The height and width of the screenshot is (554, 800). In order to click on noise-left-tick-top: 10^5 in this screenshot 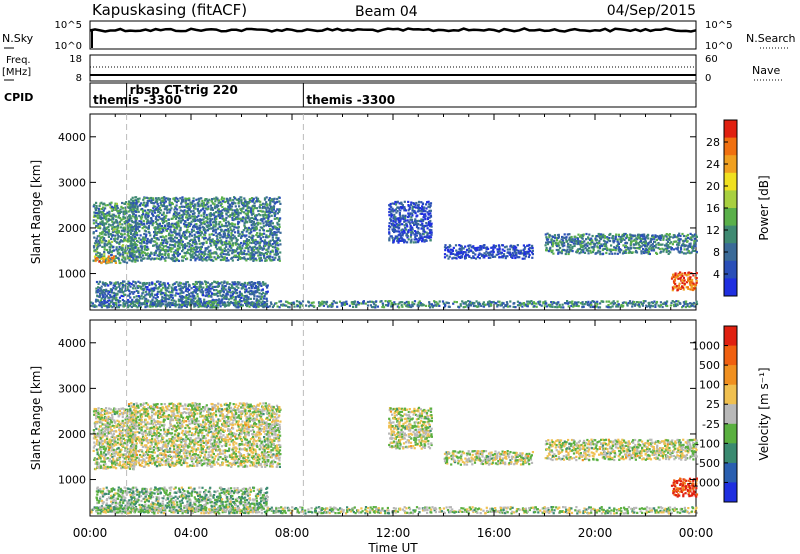, I will do `click(68, 25)`.